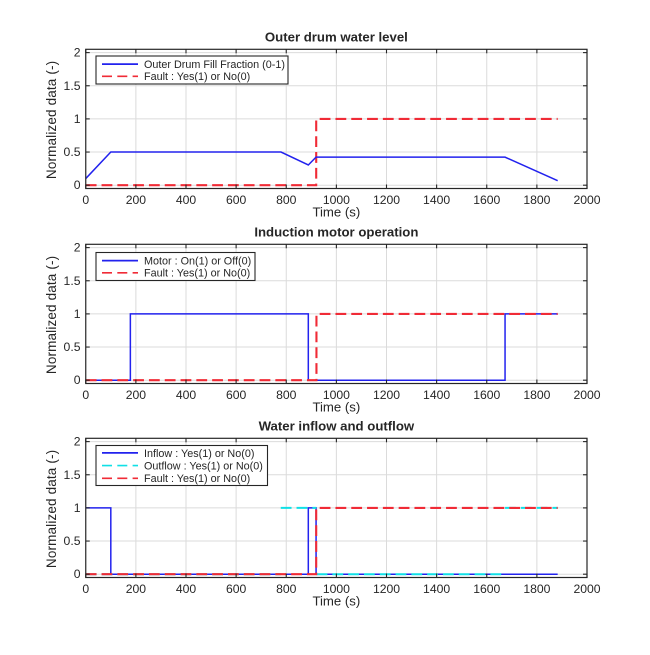  I want to click on svg-text: Motor : On(1) or Off(0), so click(197, 262).